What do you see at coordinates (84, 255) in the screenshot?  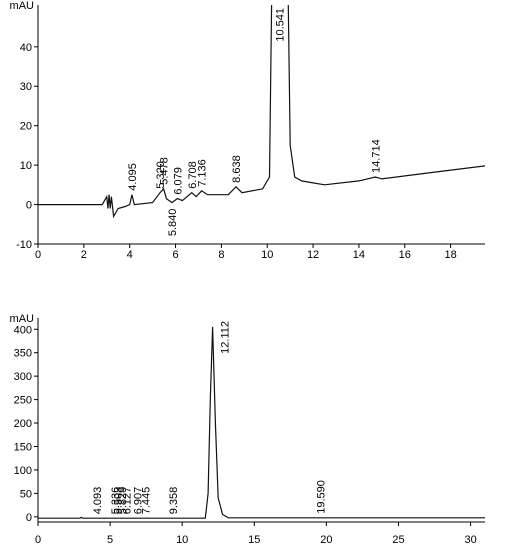 I see `x-tick-label: 2` at bounding box center [84, 255].